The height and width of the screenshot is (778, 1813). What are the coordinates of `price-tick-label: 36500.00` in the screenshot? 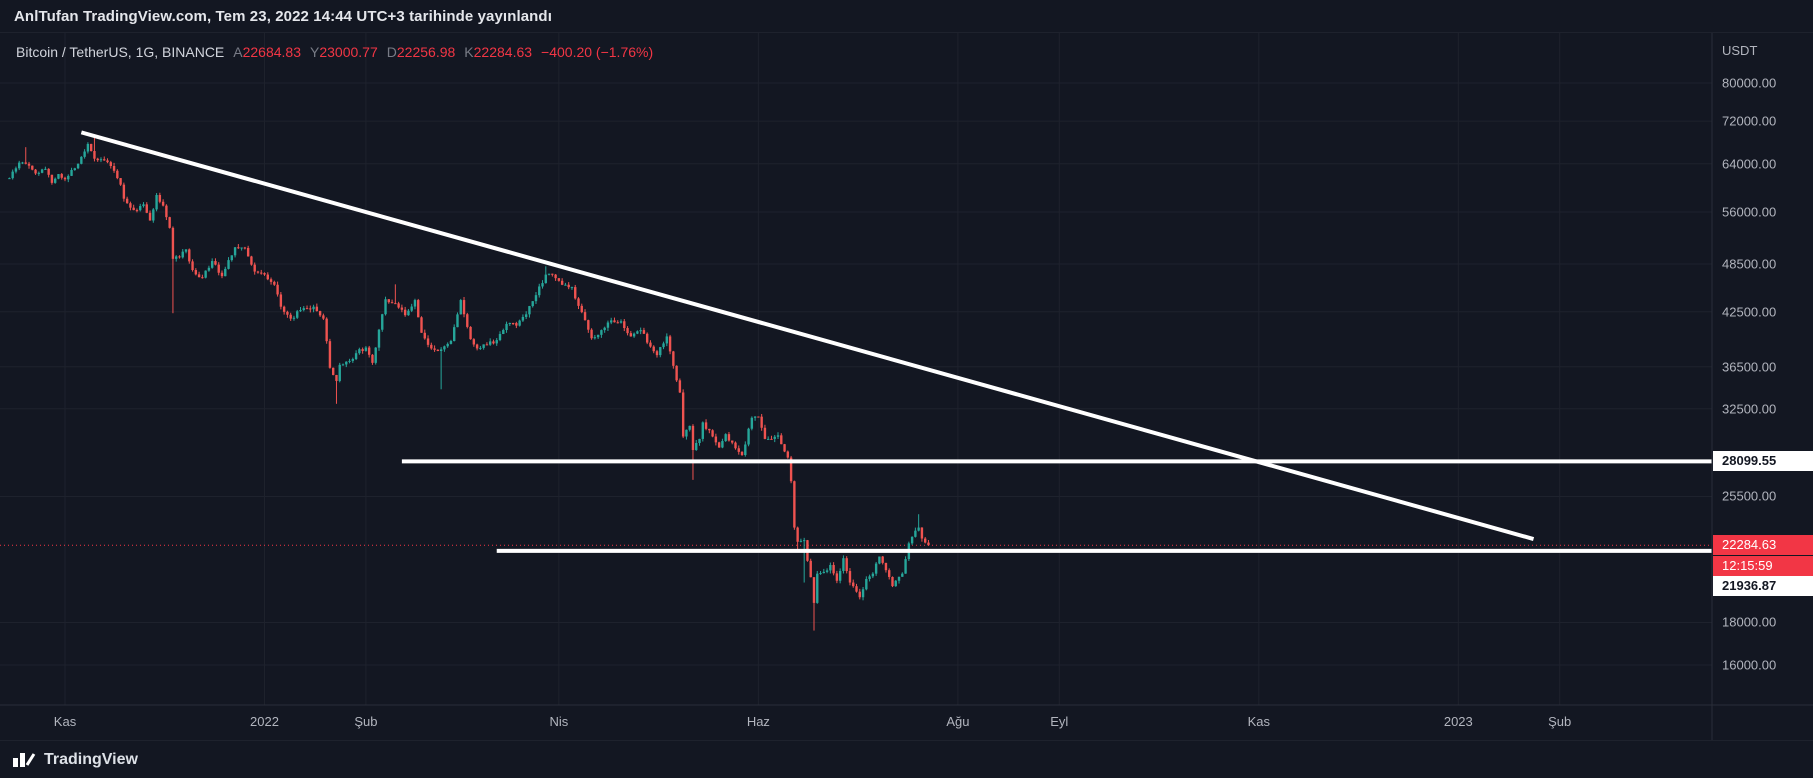 It's located at (1749, 367).